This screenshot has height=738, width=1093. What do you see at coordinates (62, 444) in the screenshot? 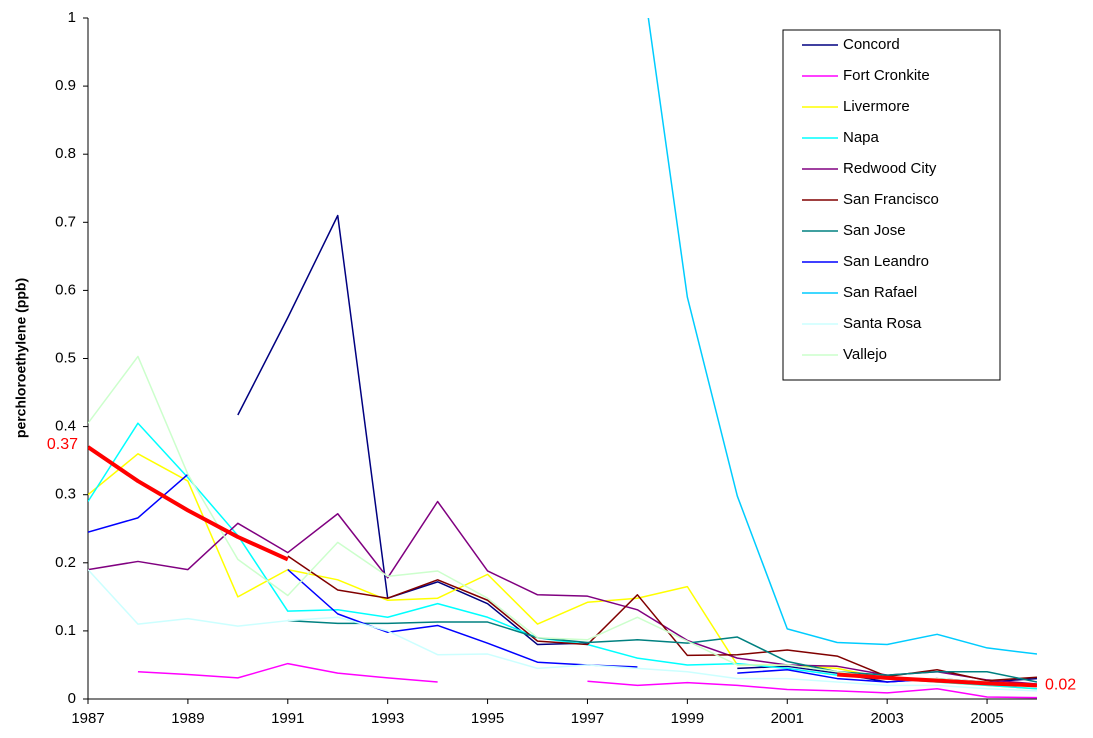
I see `value-label: 0.37` at bounding box center [62, 444].